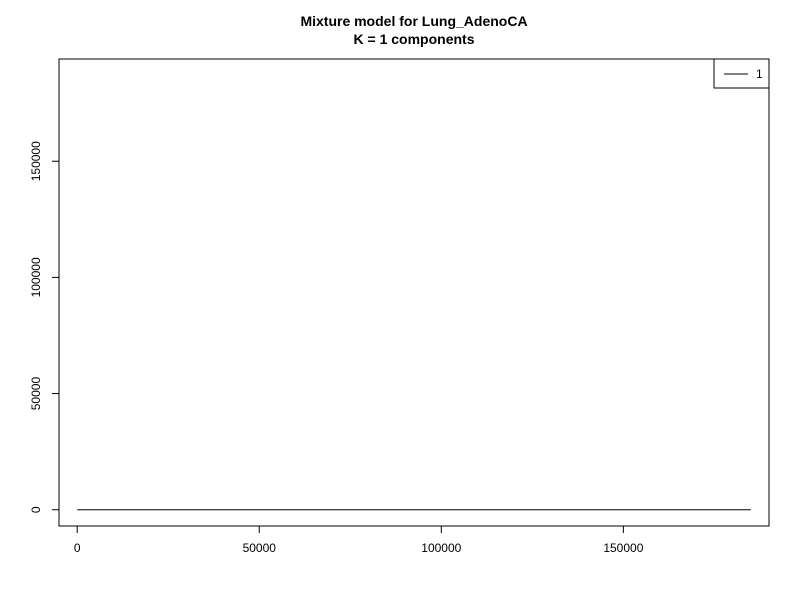 Image resolution: width=800 pixels, height=600 pixels. What do you see at coordinates (413, 21) in the screenshot?
I see `chart-title: Mixture model for Lung_AdenoCA` at bounding box center [413, 21].